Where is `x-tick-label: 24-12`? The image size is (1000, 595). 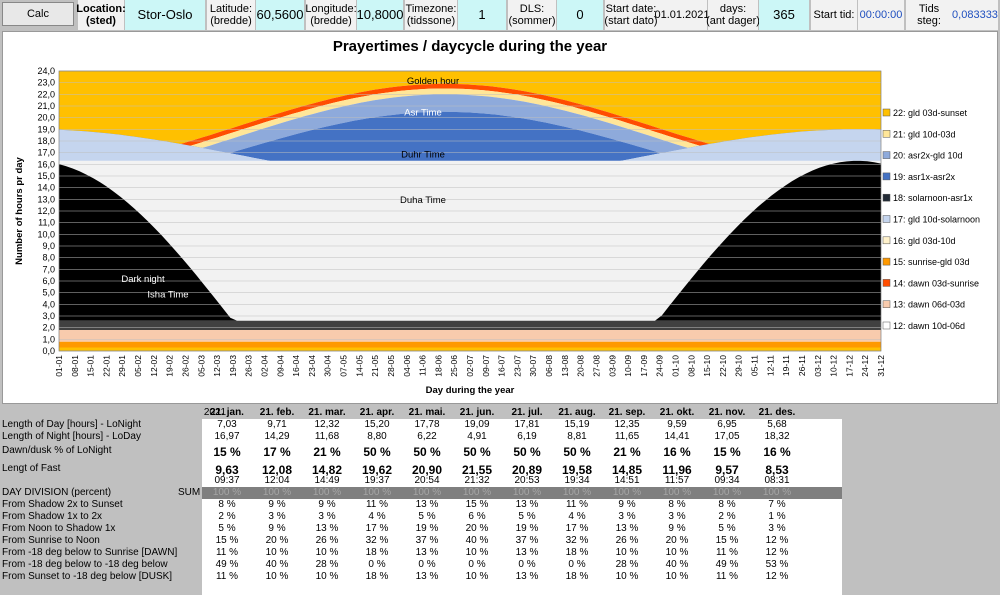
x-tick-label: 24-12 is located at coordinates (865, 366).